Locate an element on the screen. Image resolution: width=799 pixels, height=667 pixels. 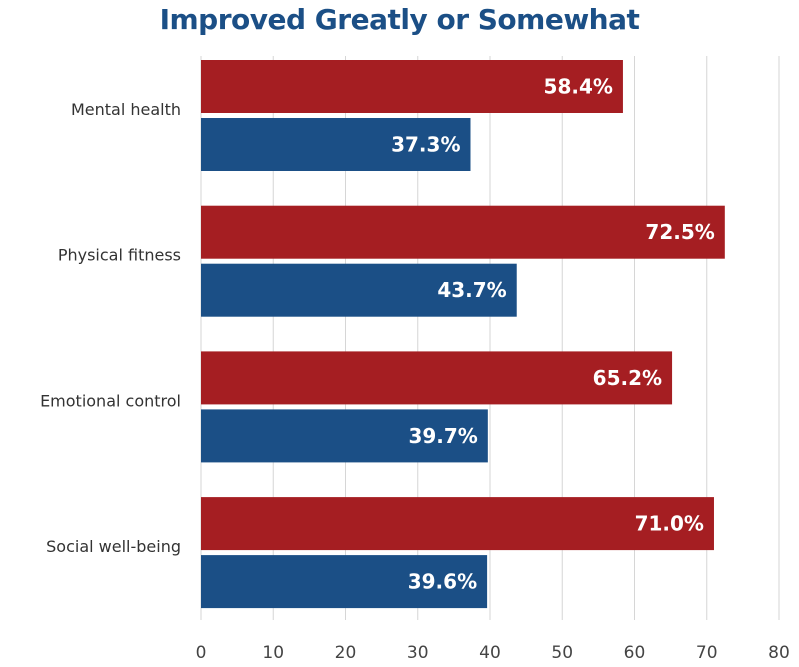
bar-value-label: 37.3% is located at coordinates (425, 145).